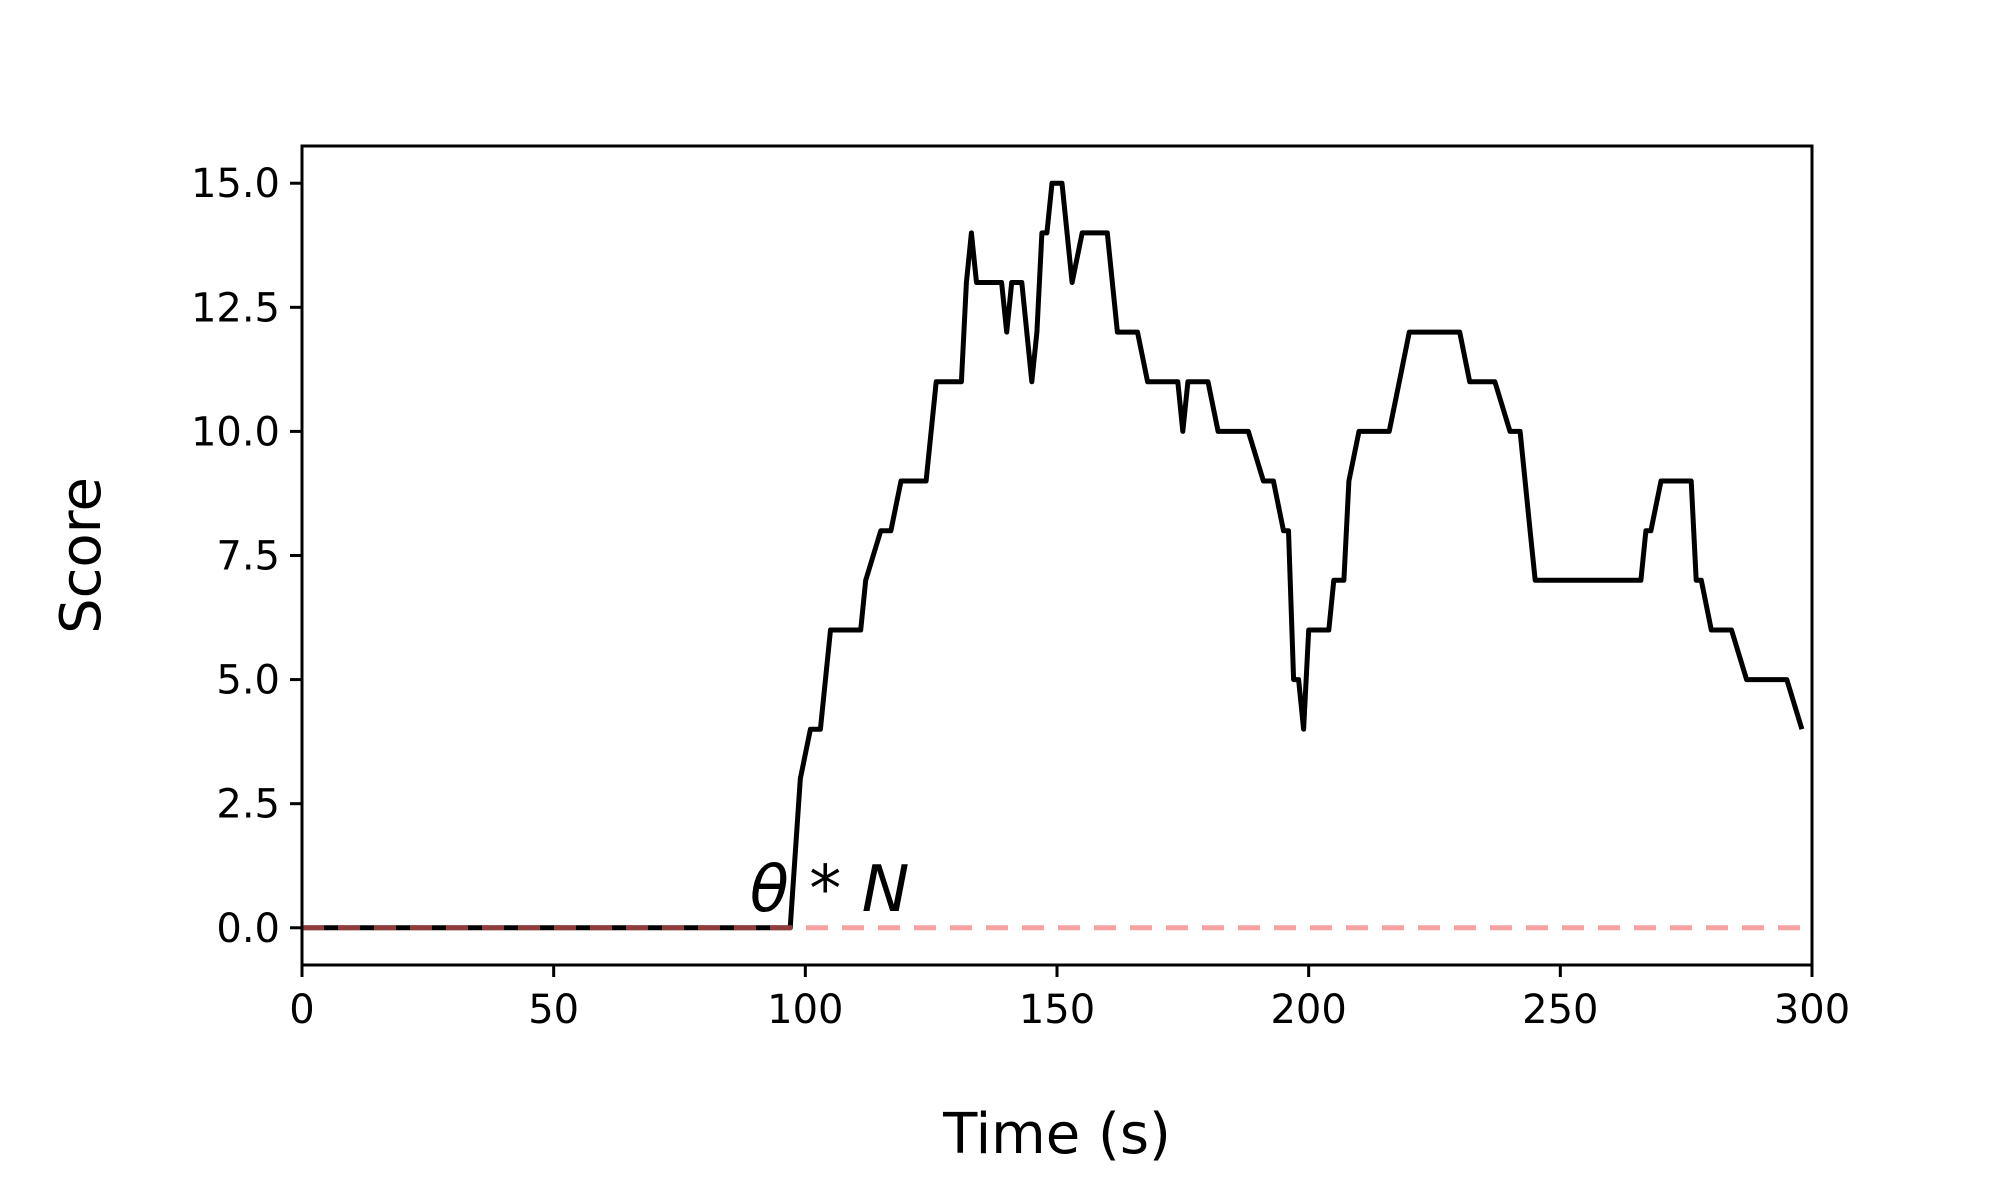  I want to click on x-tick-label: 50, so click(553, 1010).